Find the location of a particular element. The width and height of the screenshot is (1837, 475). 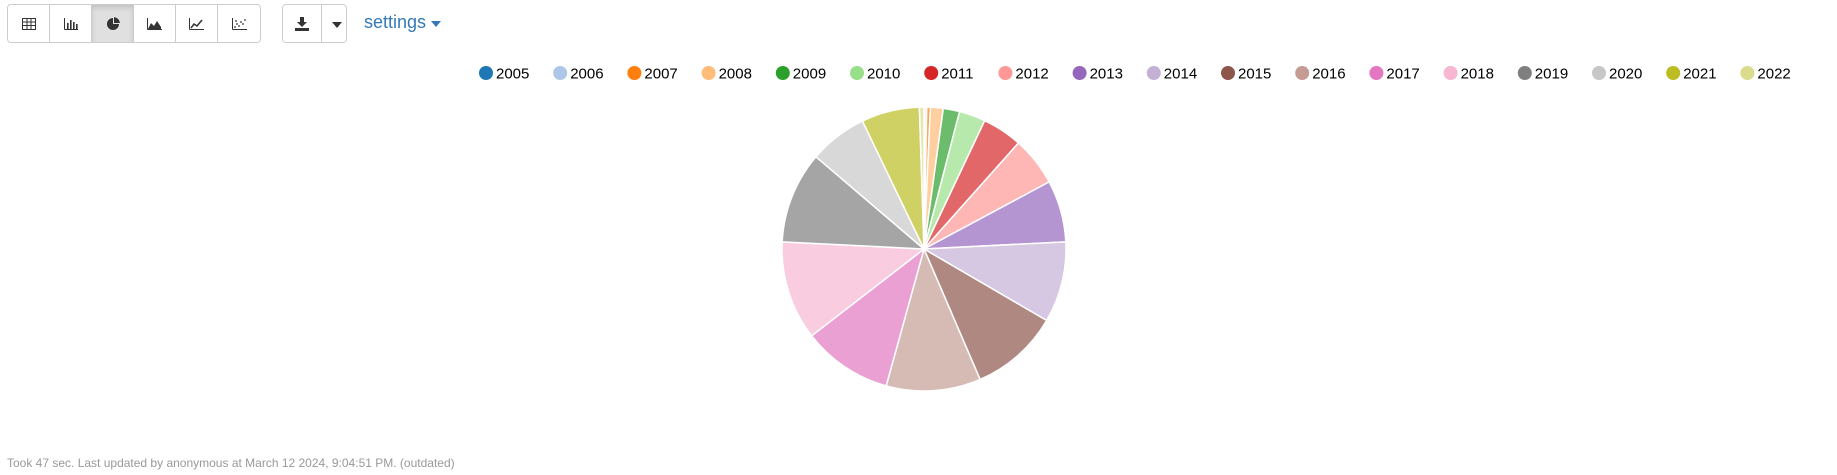

legend-item-2016: 2016 is located at coordinates (1320, 74).